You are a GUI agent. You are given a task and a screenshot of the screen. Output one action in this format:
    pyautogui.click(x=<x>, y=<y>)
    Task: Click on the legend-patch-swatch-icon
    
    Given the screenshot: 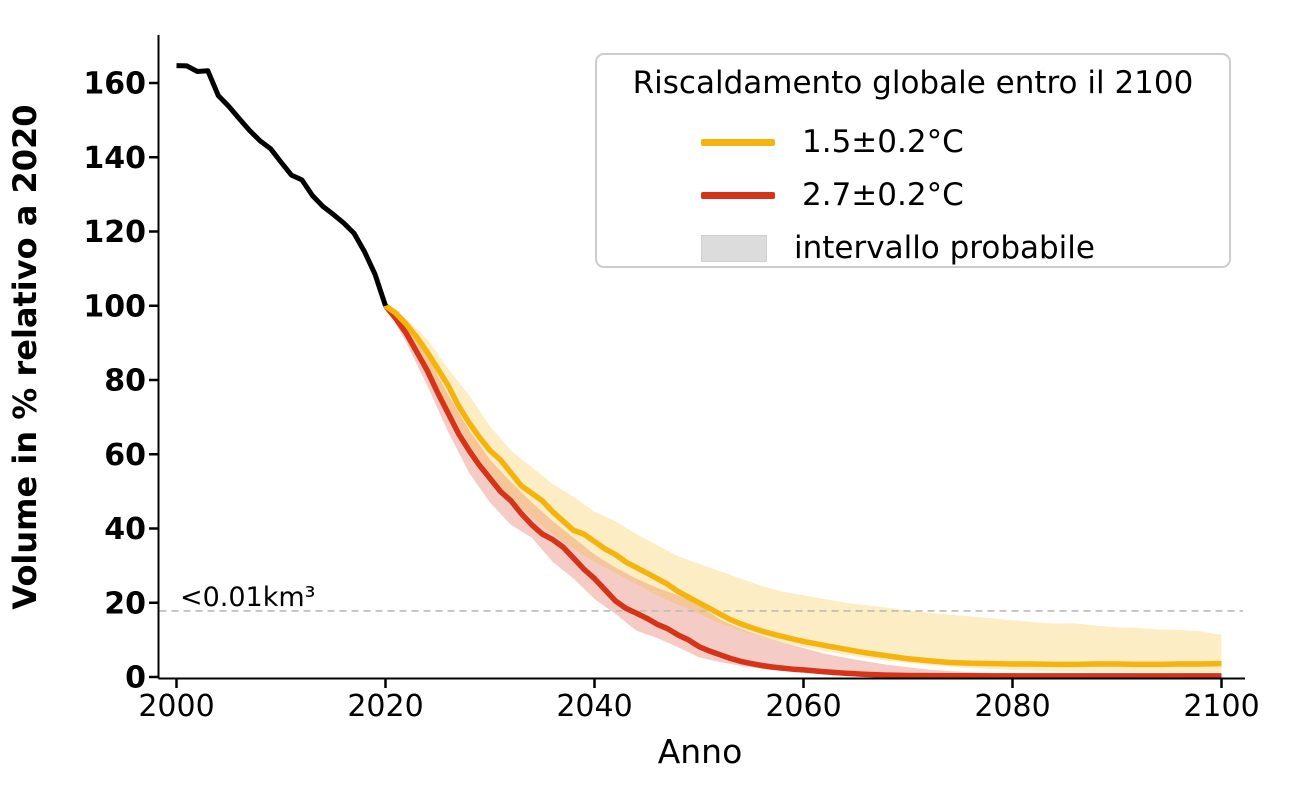 What is the action you would take?
    pyautogui.click(x=734, y=248)
    